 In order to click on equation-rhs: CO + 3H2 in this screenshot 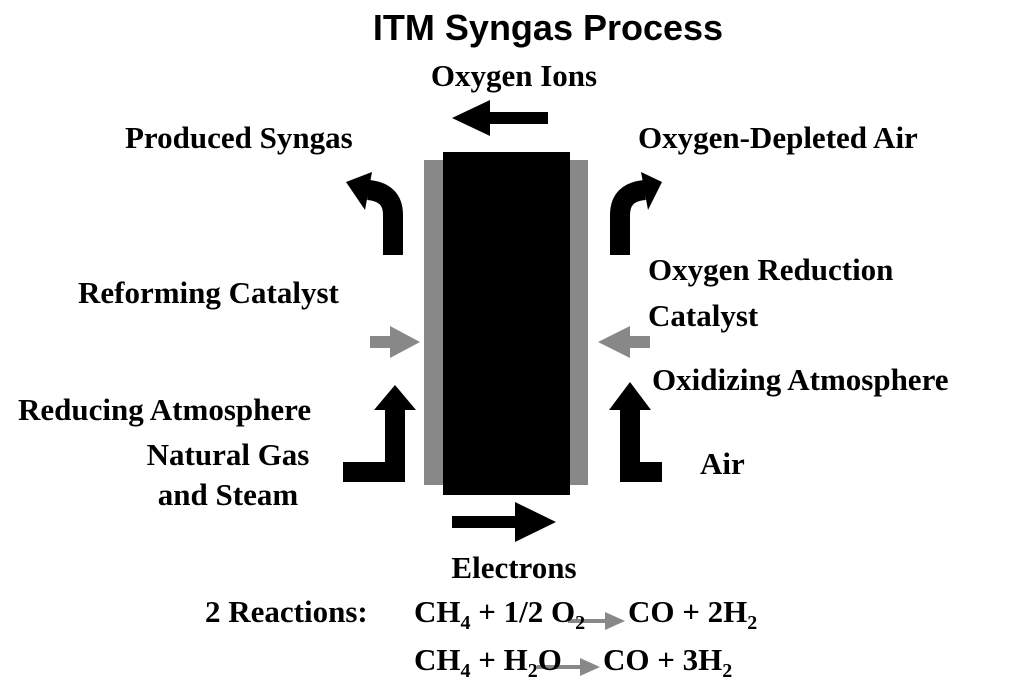, I will do `click(667, 662)`.